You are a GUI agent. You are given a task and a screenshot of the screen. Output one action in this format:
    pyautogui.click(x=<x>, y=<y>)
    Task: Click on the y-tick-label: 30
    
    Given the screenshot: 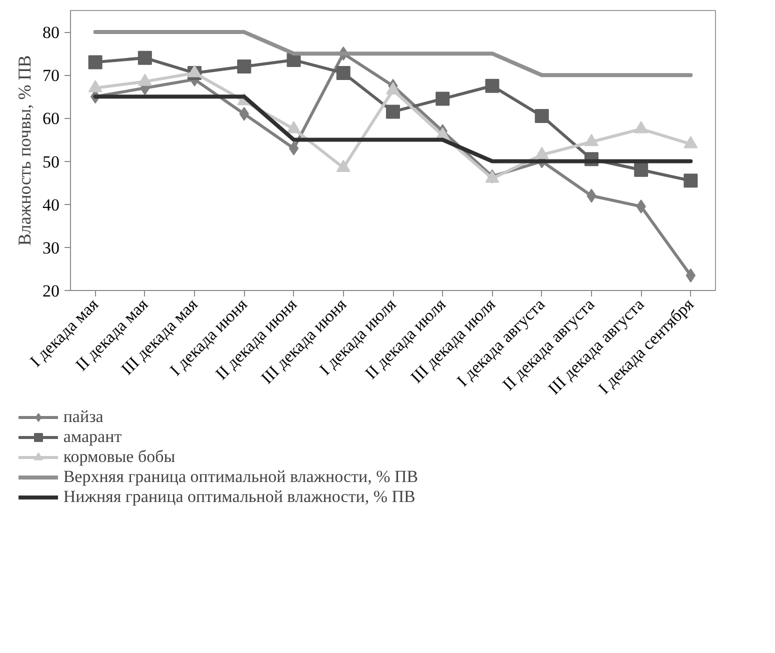 What is the action you would take?
    pyautogui.click(x=51, y=248)
    